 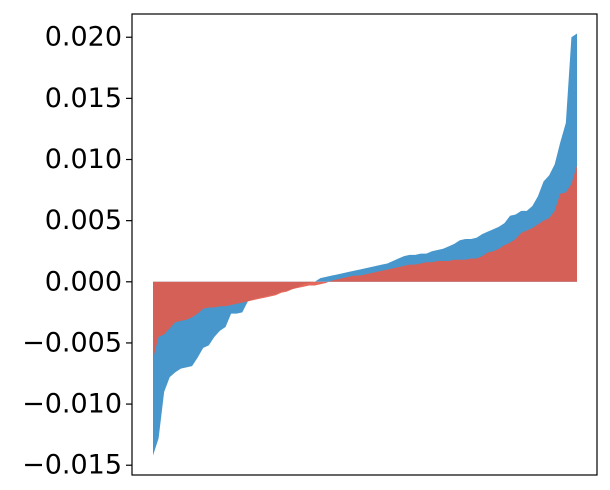 What do you see at coordinates (83, 37) in the screenshot?
I see `y-tick-label: 0.020` at bounding box center [83, 37].